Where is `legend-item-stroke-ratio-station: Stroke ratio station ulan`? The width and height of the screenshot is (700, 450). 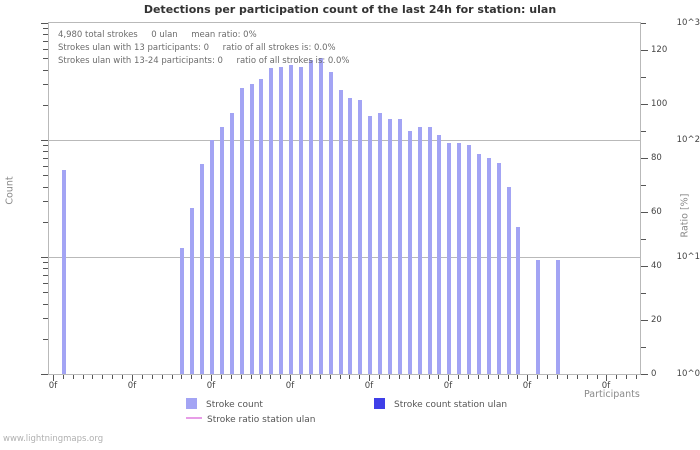 legend-item-stroke-ratio-station: Stroke ratio station ulan is located at coordinates (250, 420).